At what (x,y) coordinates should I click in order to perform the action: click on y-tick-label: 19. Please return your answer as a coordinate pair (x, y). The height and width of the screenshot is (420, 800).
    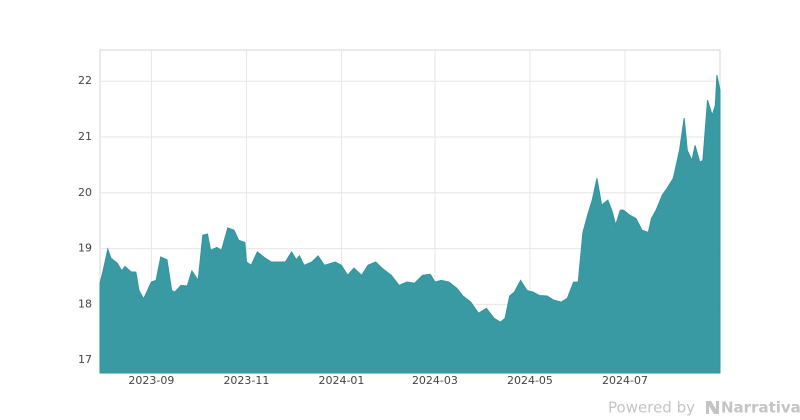
    Looking at the image, I should click on (85, 248).